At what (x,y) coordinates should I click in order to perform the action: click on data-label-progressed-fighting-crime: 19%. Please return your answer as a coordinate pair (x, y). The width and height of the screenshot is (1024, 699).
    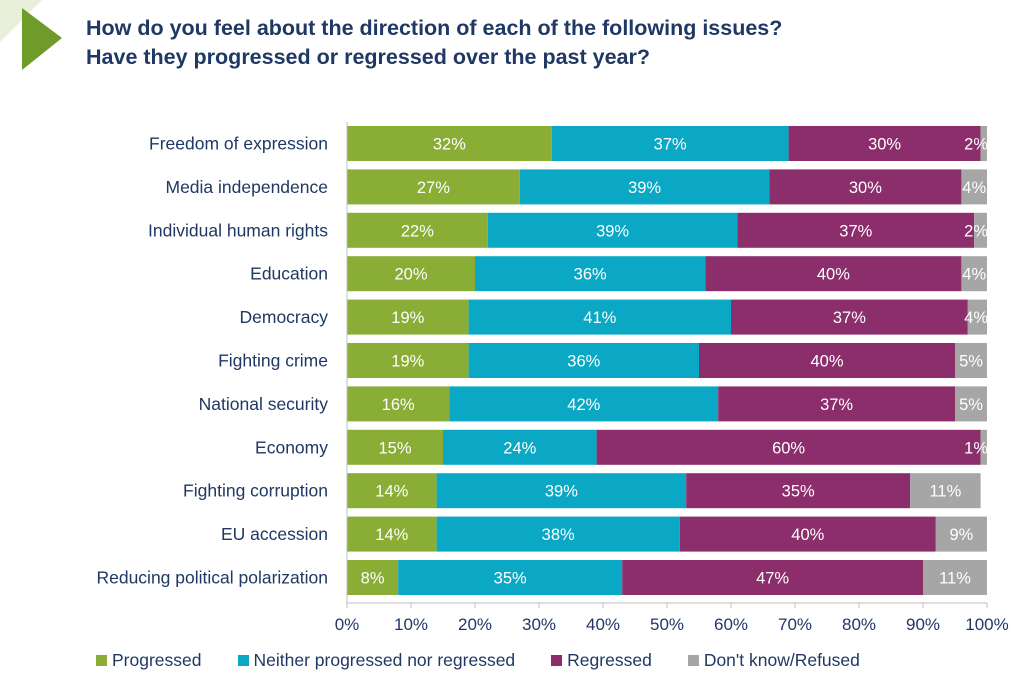
    Looking at the image, I should click on (407, 362).